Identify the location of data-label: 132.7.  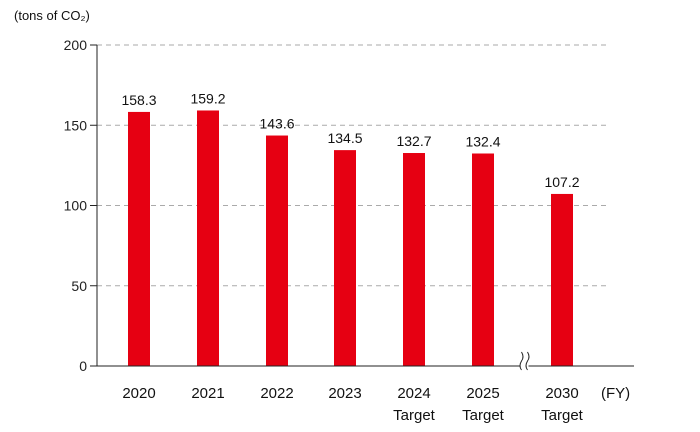
(413, 141).